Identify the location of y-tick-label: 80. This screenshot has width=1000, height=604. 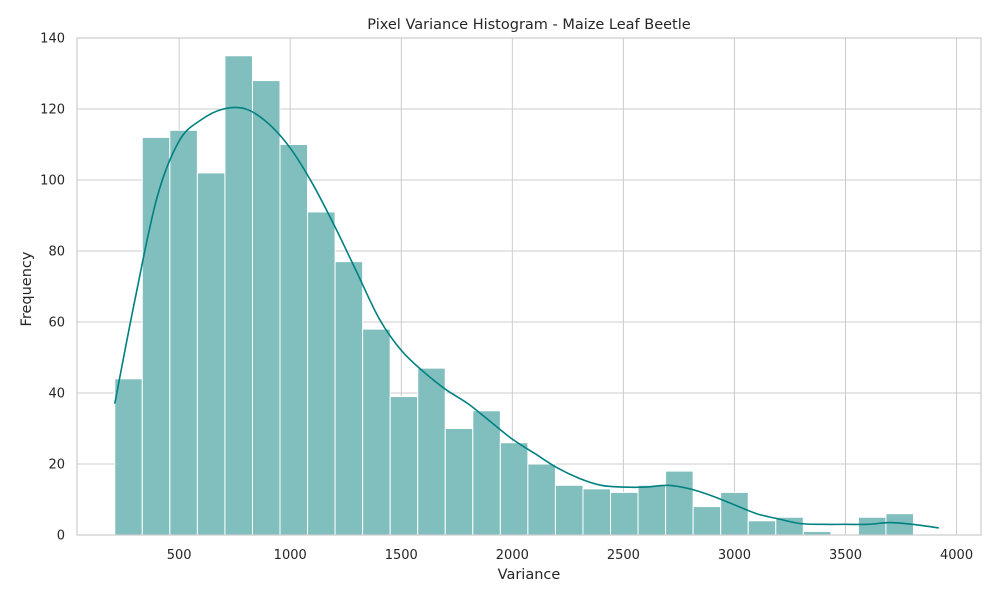
(56, 252).